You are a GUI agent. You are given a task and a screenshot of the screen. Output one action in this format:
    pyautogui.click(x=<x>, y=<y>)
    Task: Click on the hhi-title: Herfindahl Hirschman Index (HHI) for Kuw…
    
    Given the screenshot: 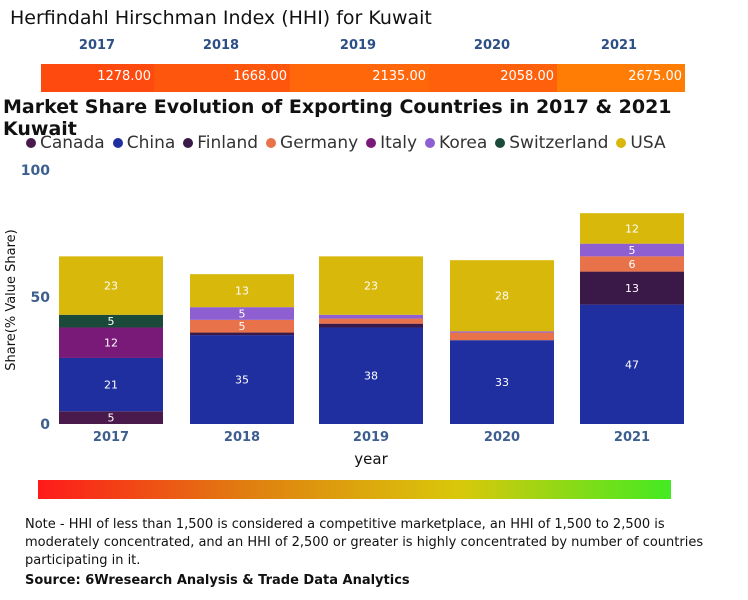 What is the action you would take?
    pyautogui.click(x=221, y=18)
    